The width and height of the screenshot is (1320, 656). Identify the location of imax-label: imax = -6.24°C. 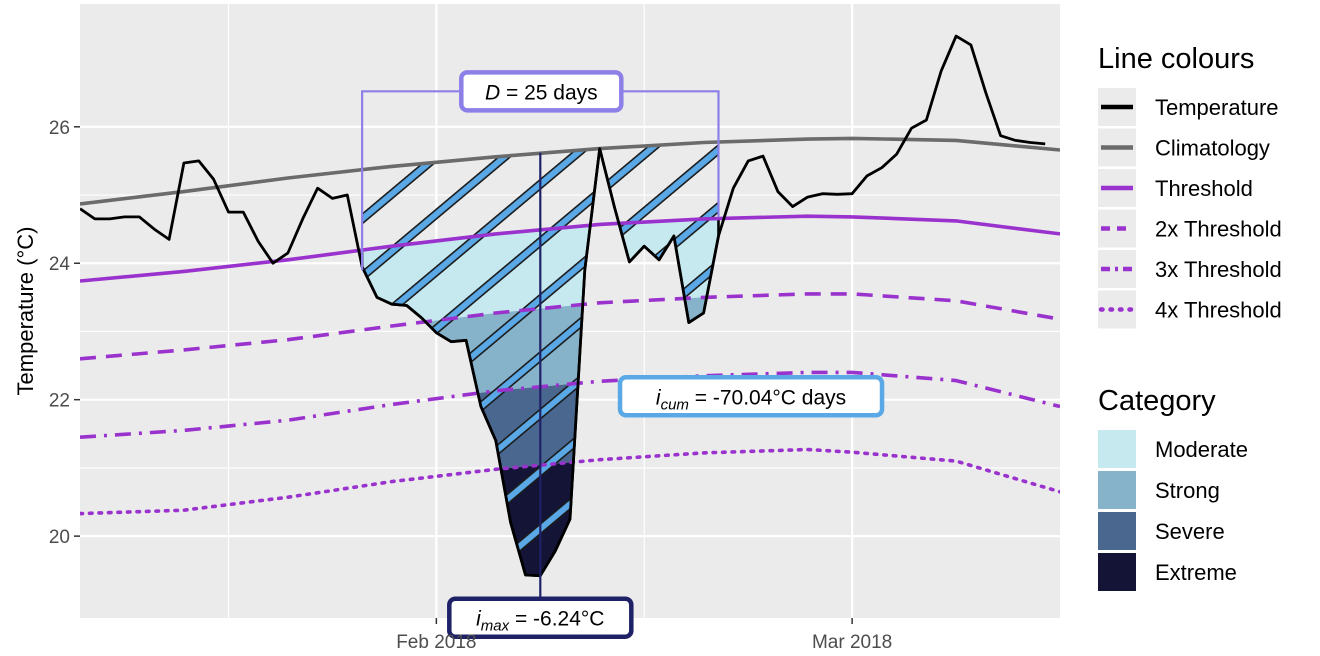
(540, 617).